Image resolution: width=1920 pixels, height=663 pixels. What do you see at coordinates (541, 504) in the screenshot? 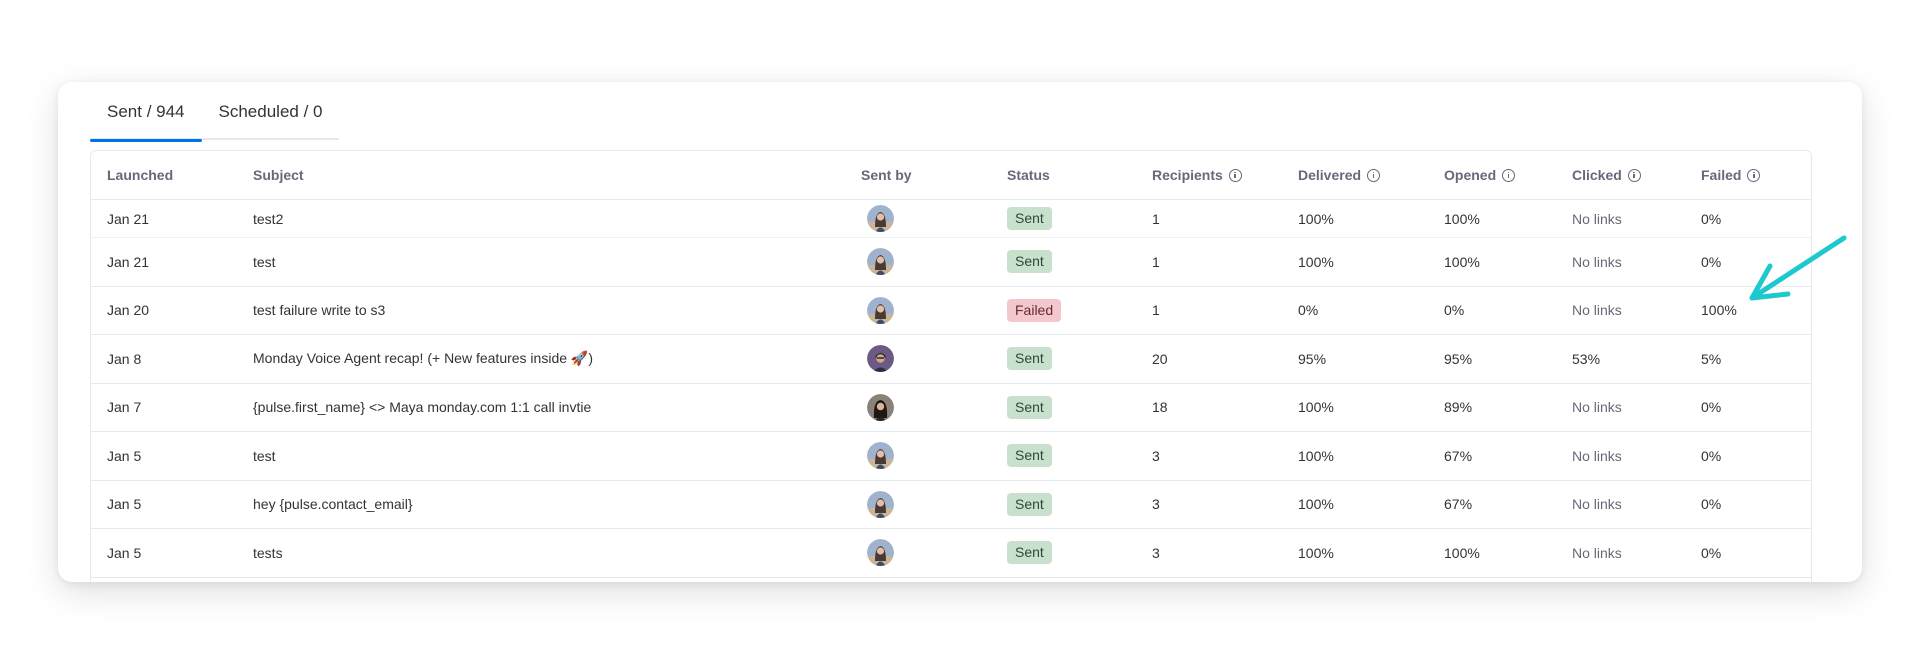
I see `subject-cell: hey {pulse.contact_email}` at bounding box center [541, 504].